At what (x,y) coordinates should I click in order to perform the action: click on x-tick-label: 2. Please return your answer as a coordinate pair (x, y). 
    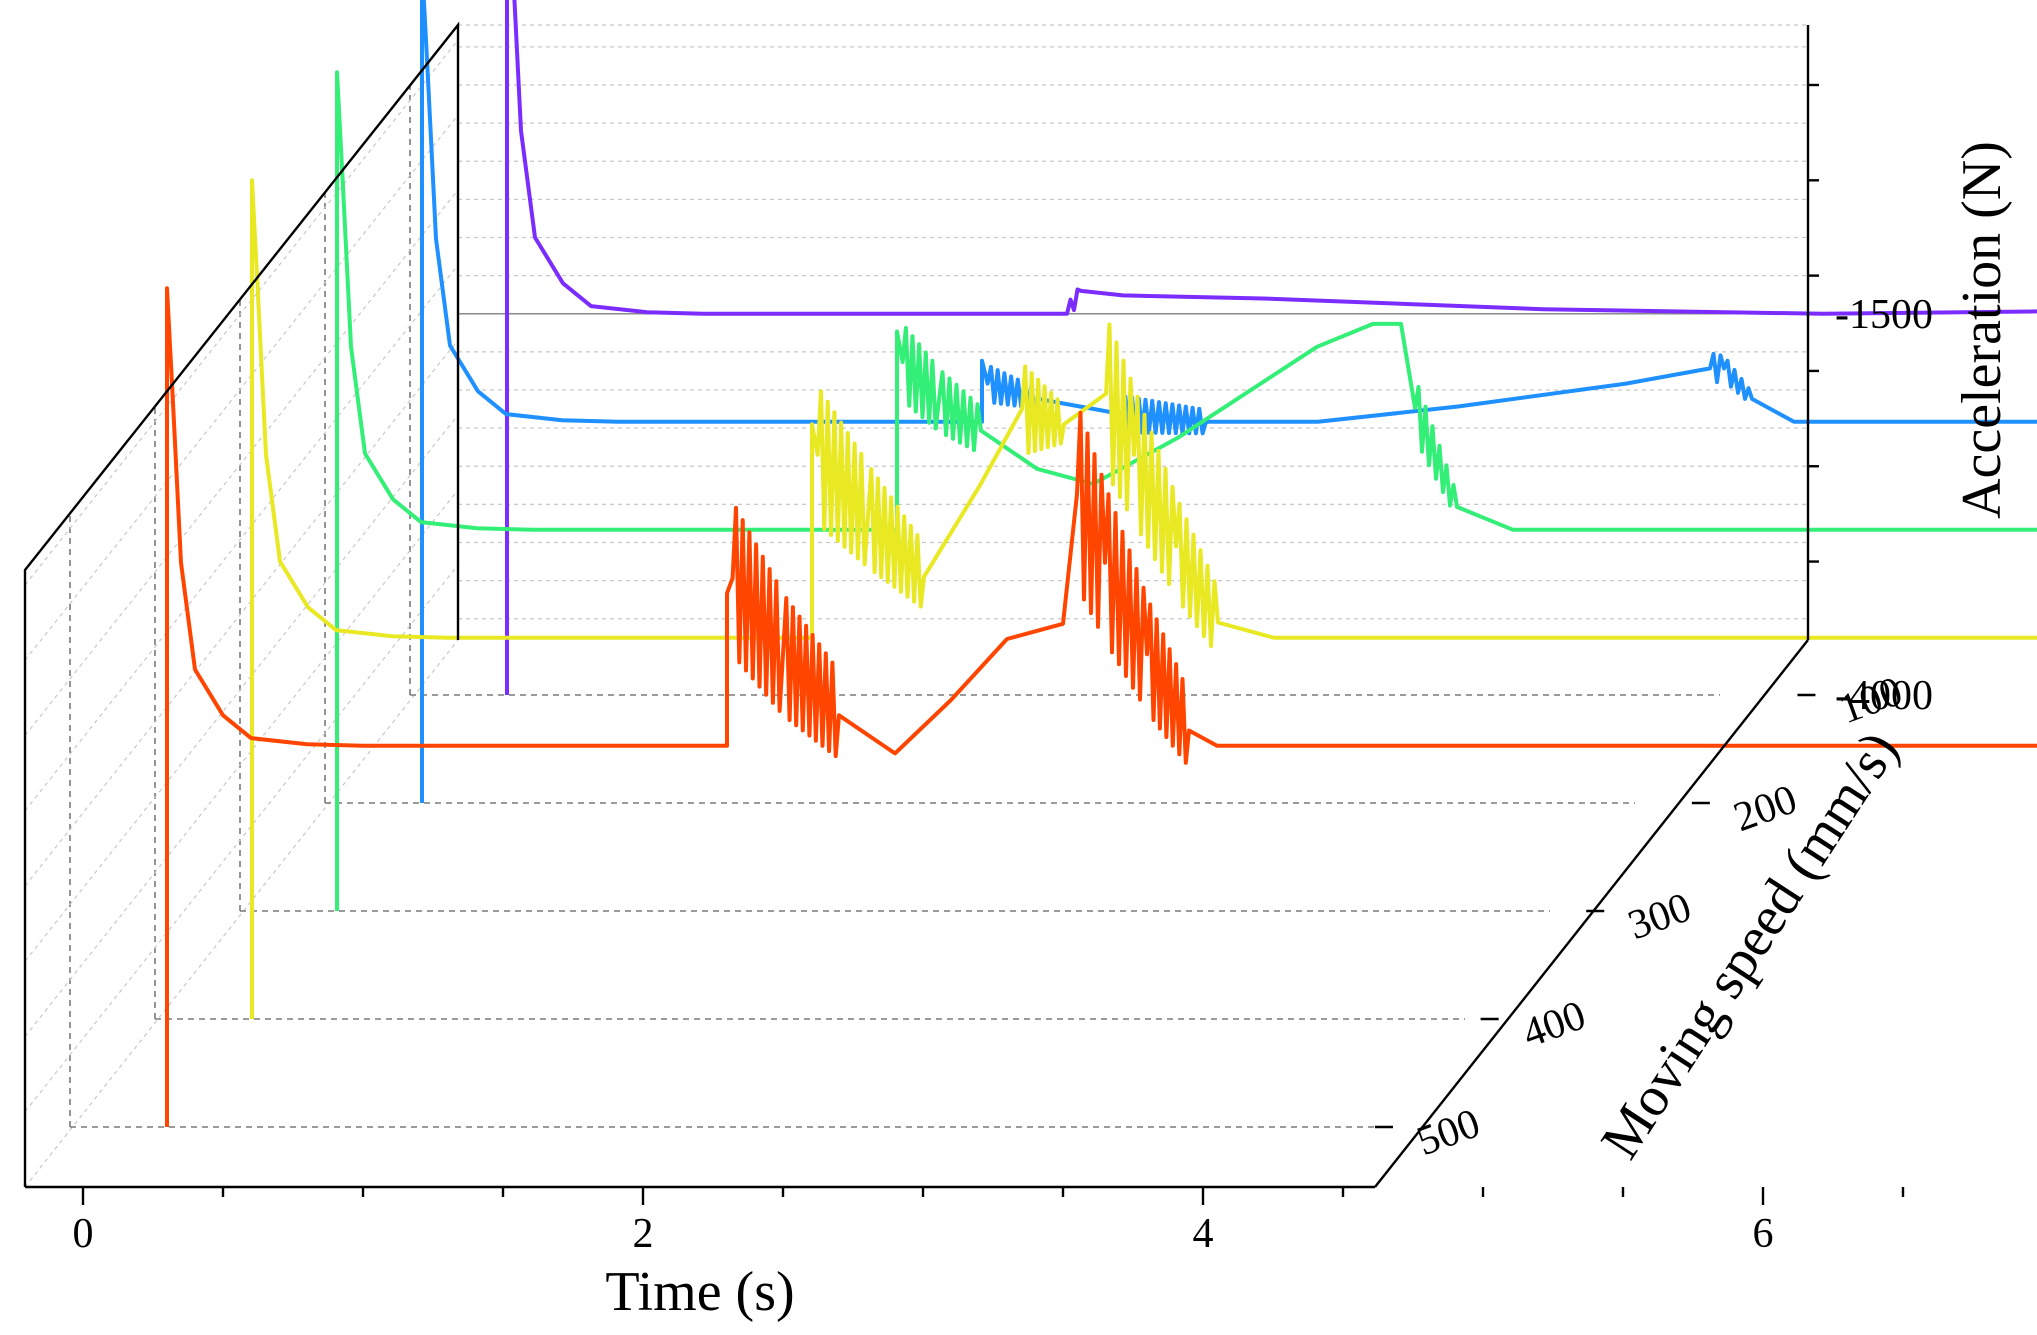
    Looking at the image, I should click on (643, 1234).